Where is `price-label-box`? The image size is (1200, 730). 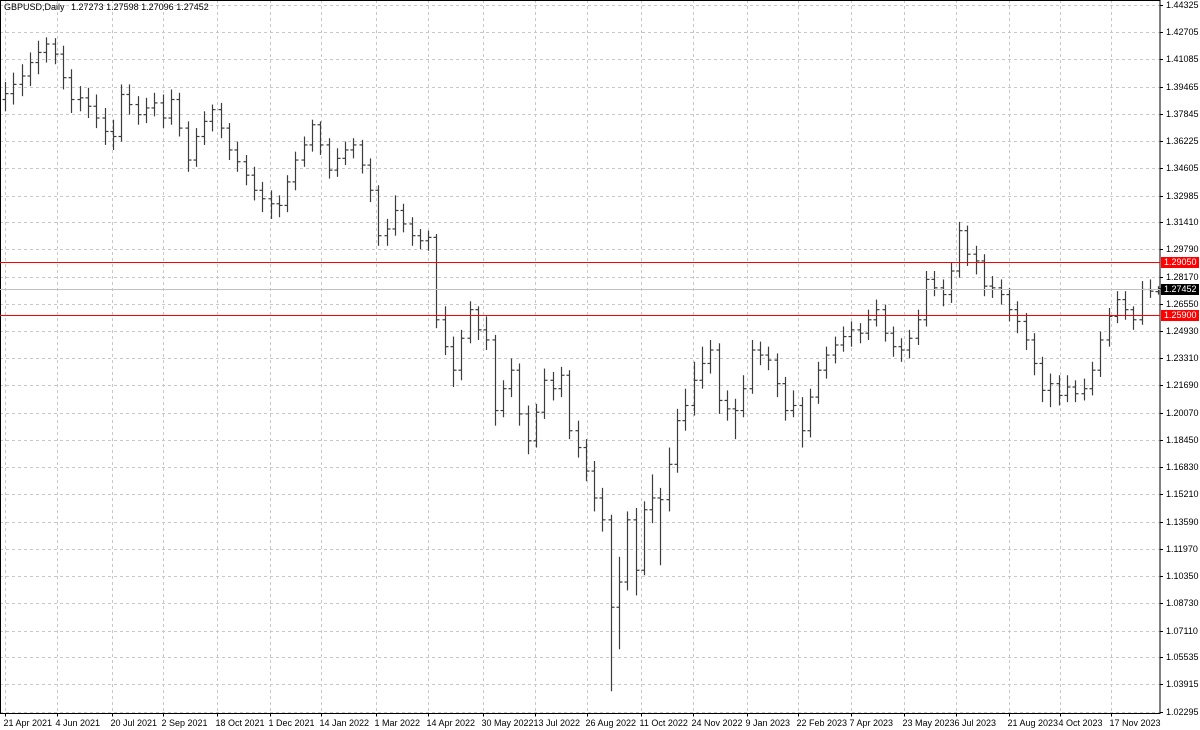 price-label-box is located at coordinates (1180, 289).